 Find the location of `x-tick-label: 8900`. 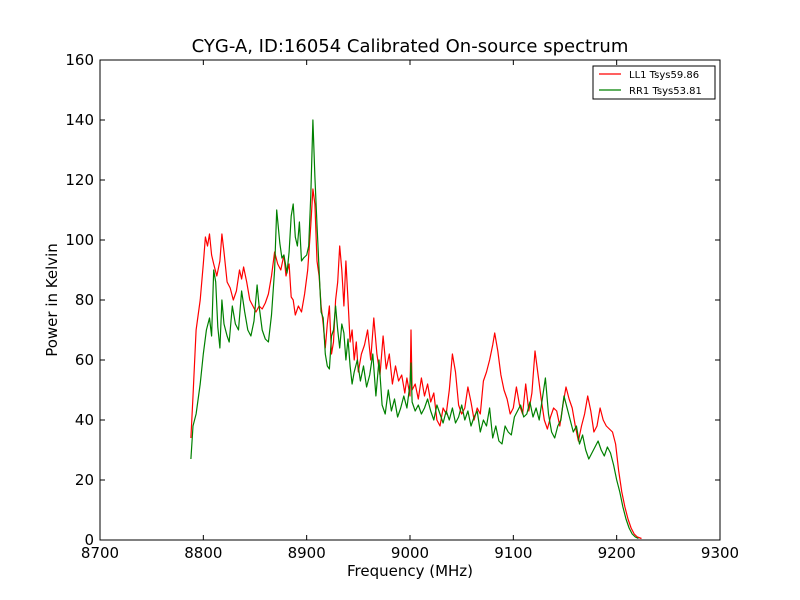

x-tick-label: 8900 is located at coordinates (307, 553).